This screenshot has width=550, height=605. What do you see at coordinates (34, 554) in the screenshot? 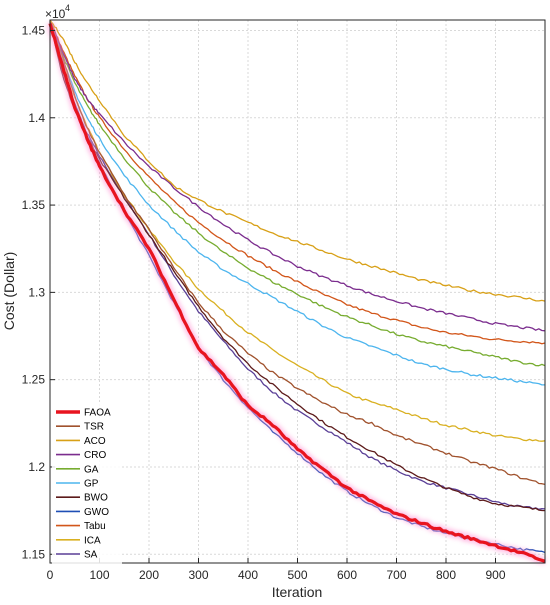
I see `y-tick-label: 1.15` at bounding box center [34, 554].